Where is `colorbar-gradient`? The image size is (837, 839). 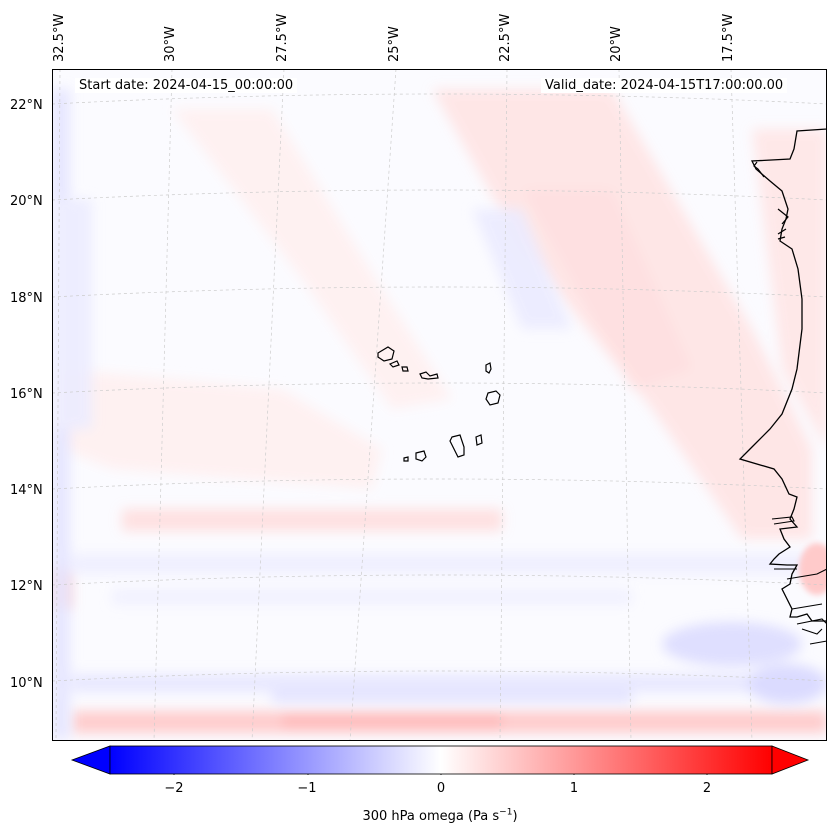
colorbar-gradient is located at coordinates (441, 760).